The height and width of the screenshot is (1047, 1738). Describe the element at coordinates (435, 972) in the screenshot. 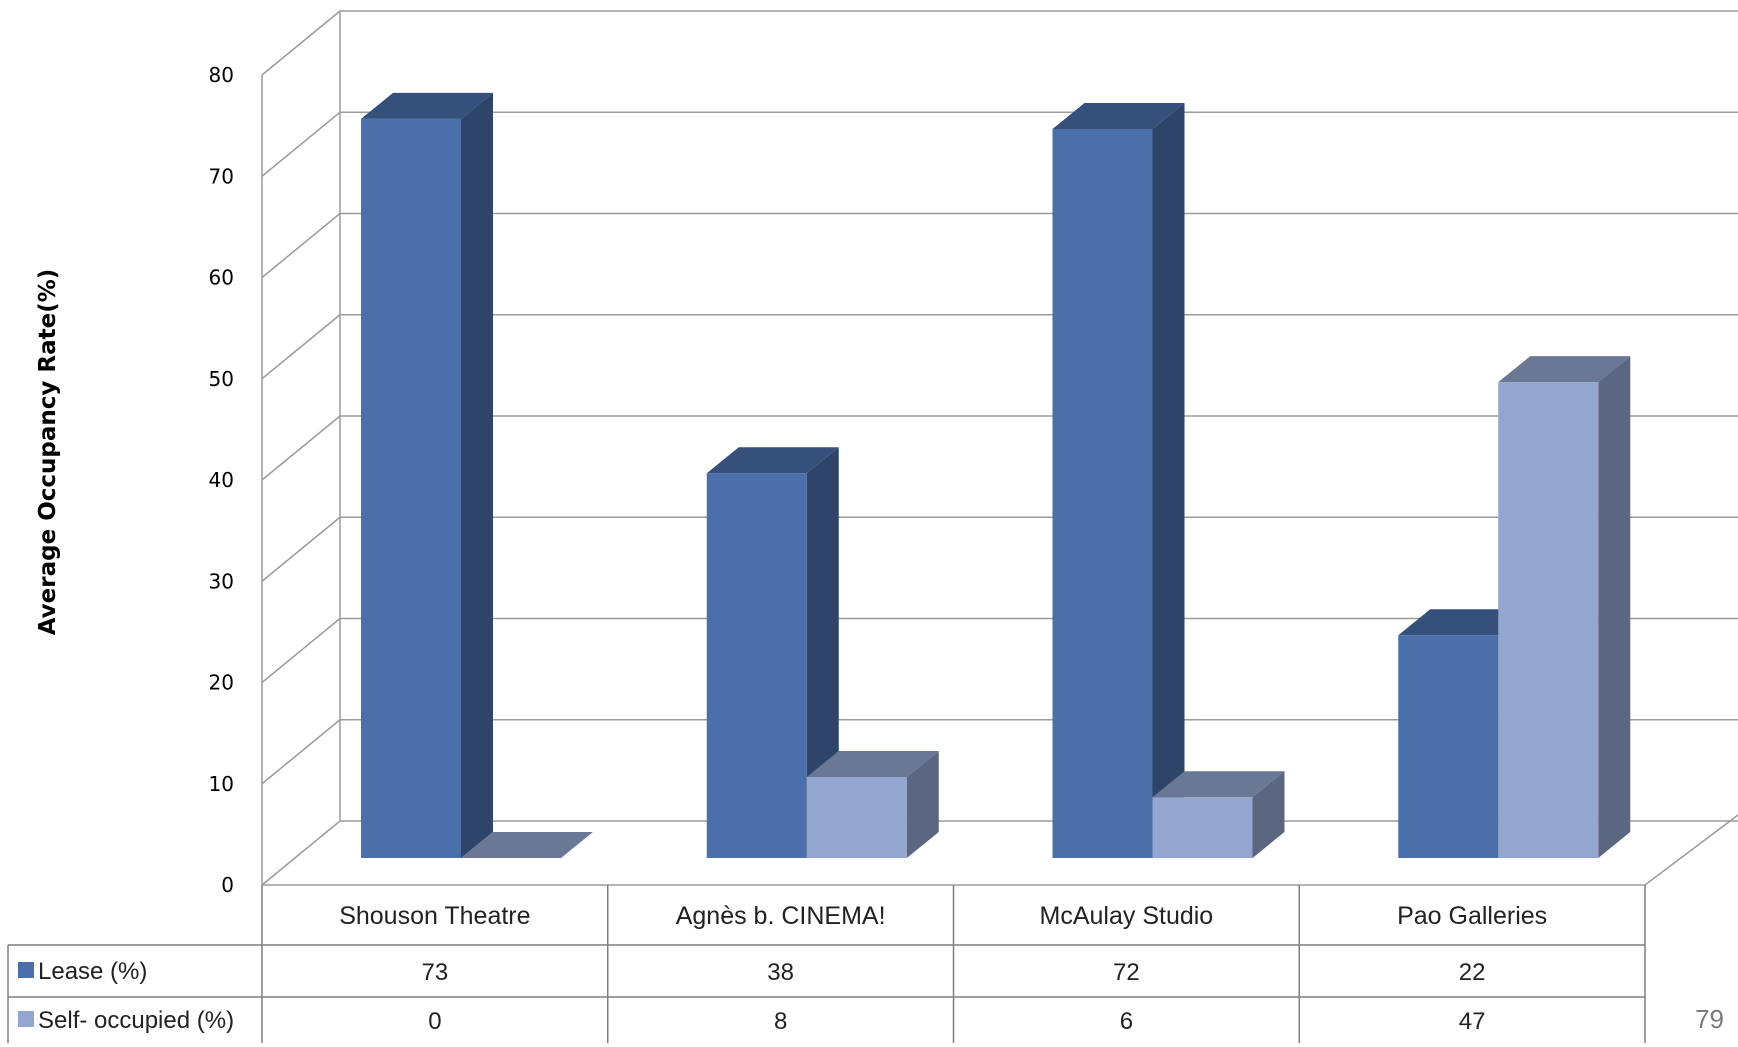

I see `data-table-value: 73` at that location.